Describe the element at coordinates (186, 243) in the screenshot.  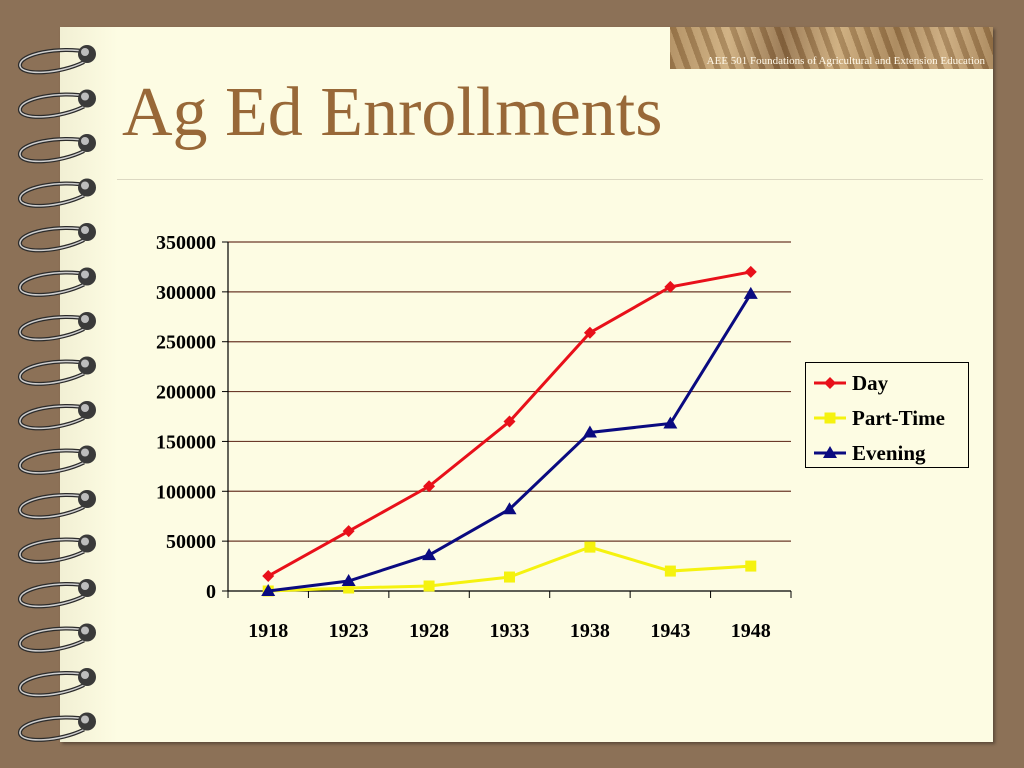
I see `y-tick-label: 350000` at that location.